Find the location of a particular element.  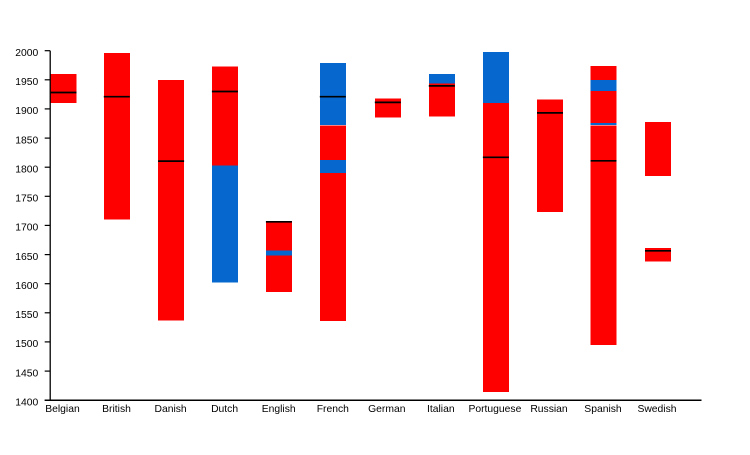

svg-text: Spanish is located at coordinates (603, 409).